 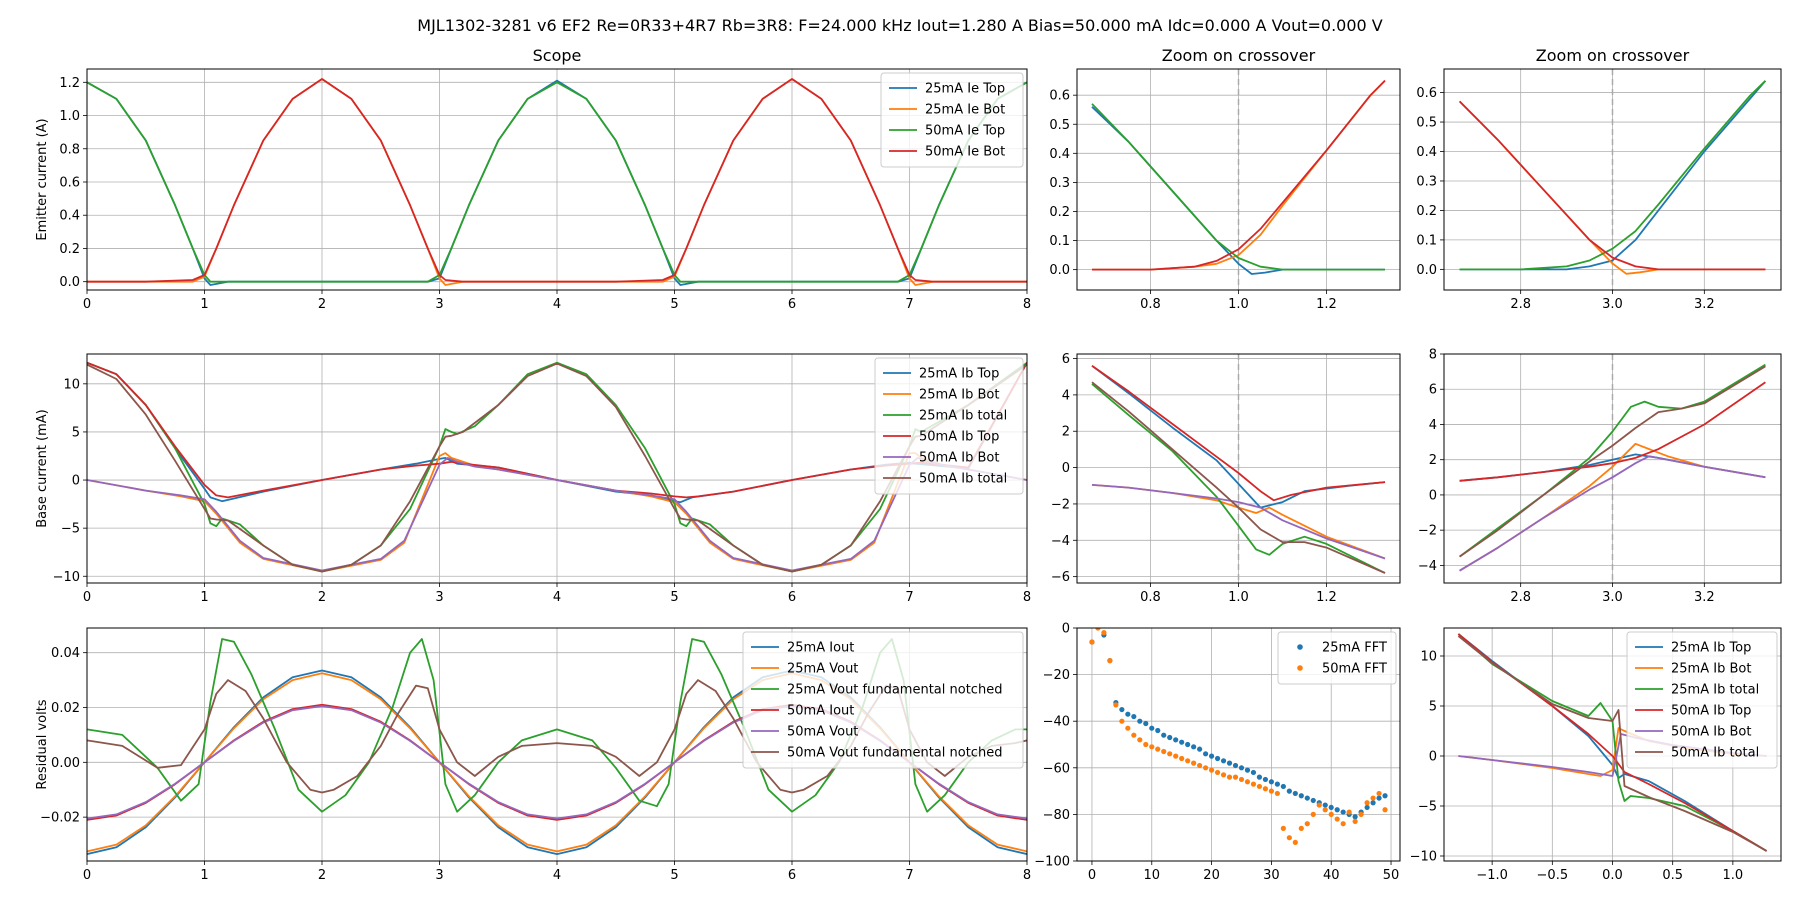 I want to click on legend-label: 25mA Ib Top, so click(x=959, y=374).